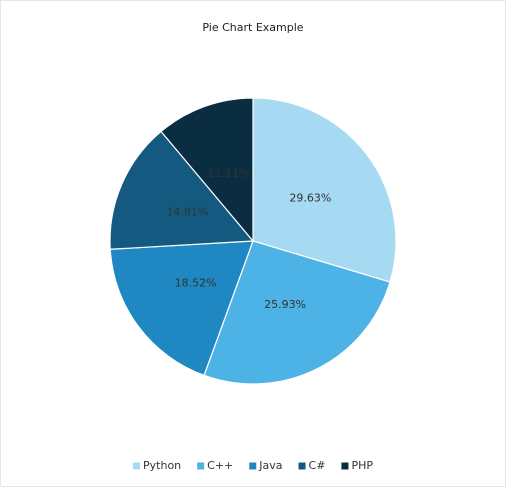 The width and height of the screenshot is (507, 488). Describe the element at coordinates (285, 304) in the screenshot. I see `data-label: 25.93%` at that location.